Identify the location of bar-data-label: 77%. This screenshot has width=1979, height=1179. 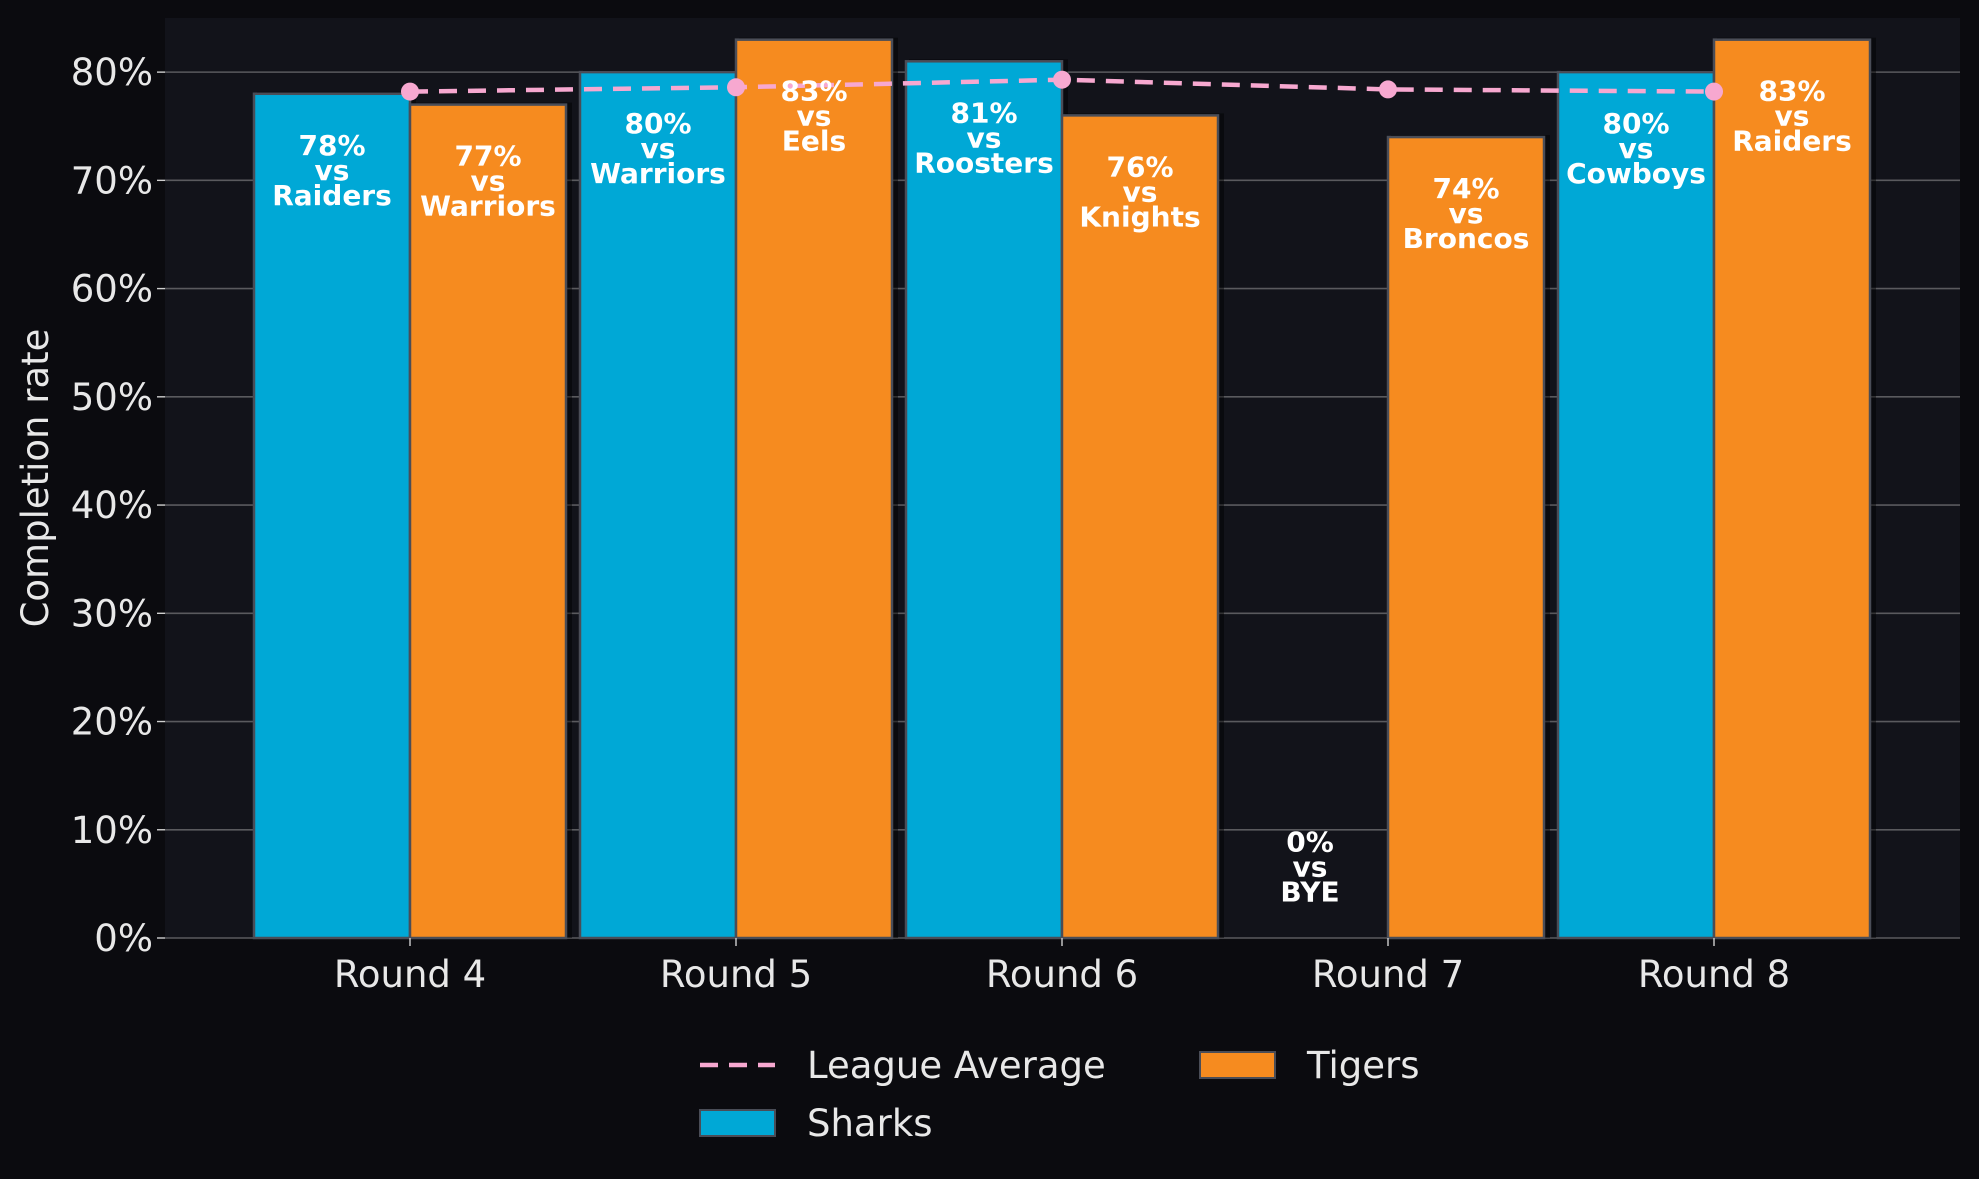
(487, 156).